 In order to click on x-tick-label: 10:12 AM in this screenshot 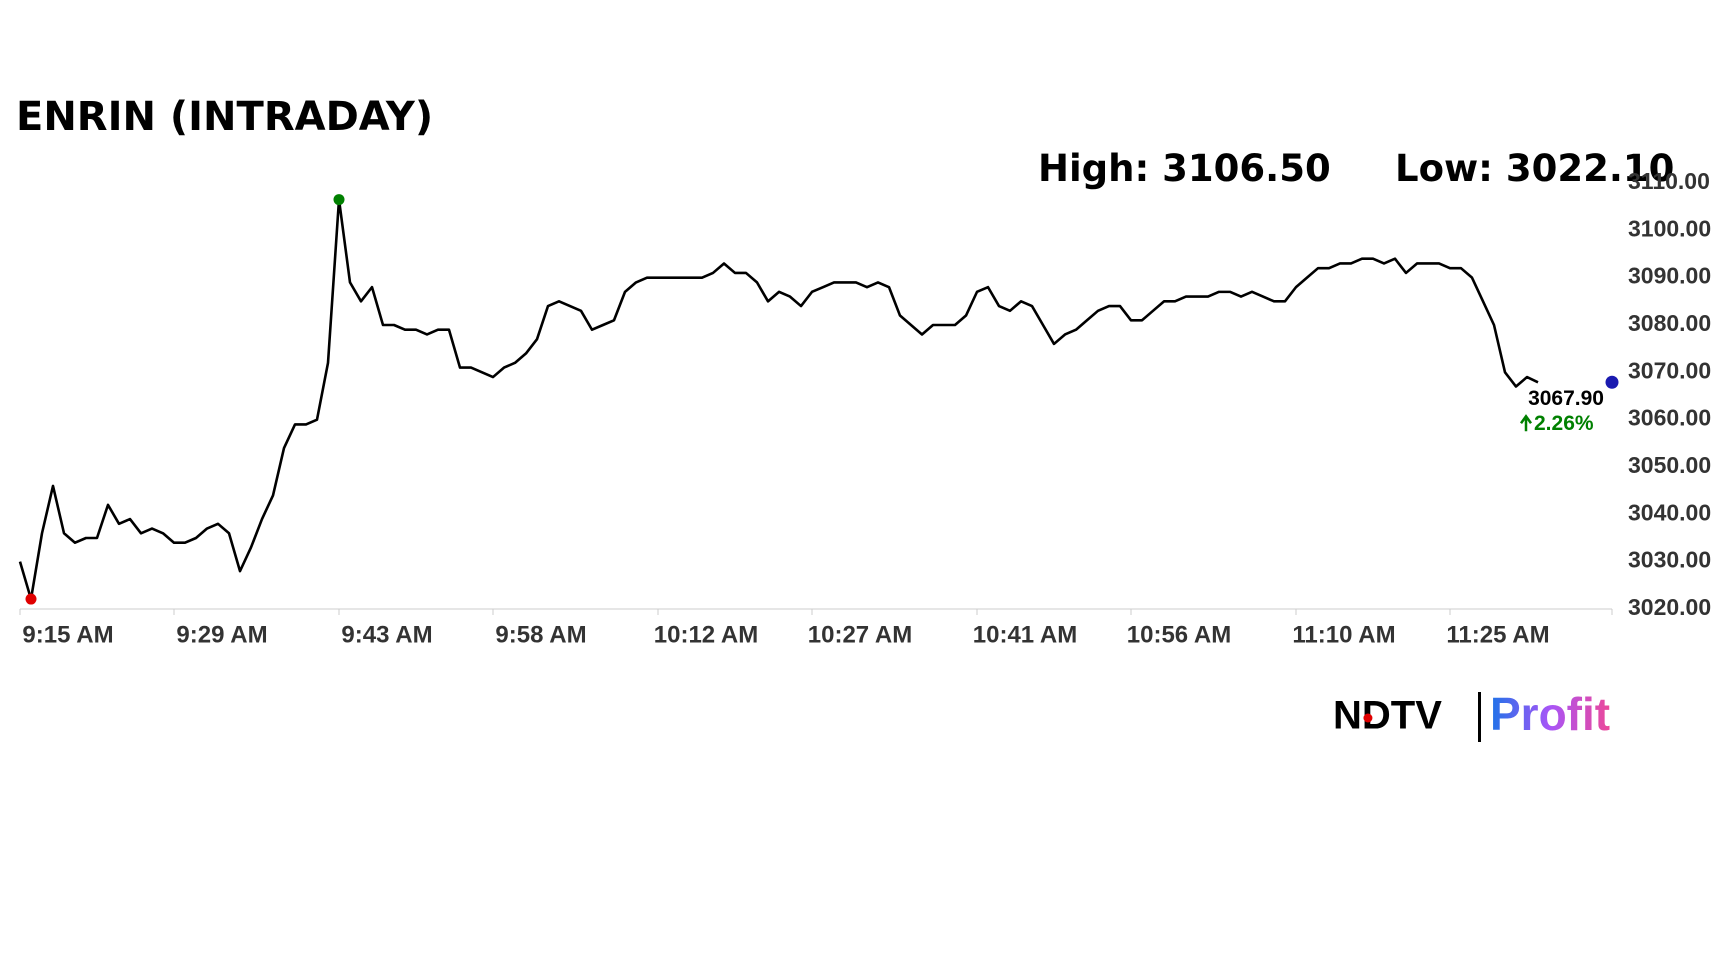, I will do `click(706, 634)`.